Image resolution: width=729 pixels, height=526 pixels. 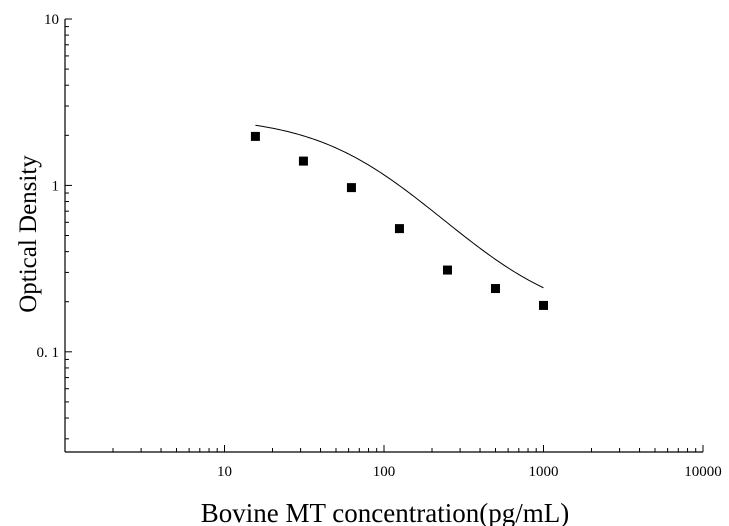 What do you see at coordinates (703, 472) in the screenshot?
I see `x-tick-label: 10000` at bounding box center [703, 472].